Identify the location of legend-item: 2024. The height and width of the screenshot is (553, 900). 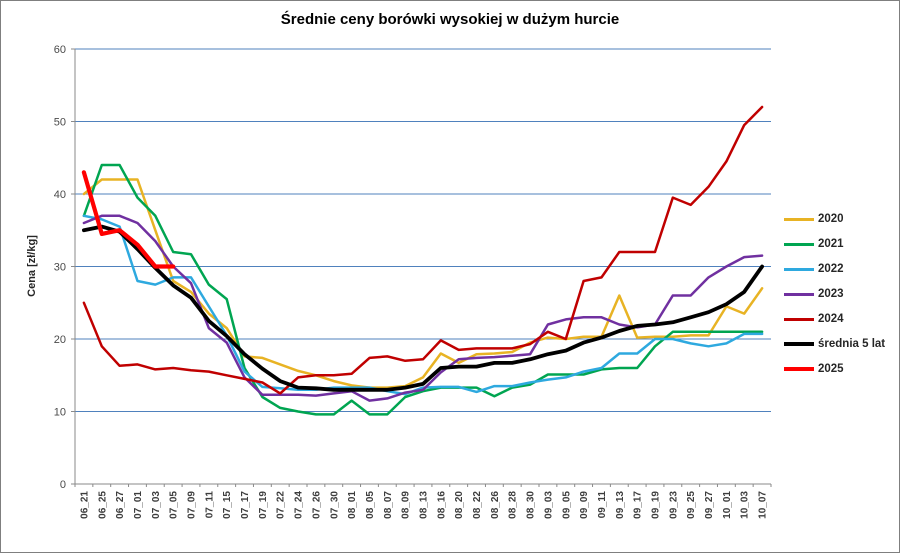
(834, 319).